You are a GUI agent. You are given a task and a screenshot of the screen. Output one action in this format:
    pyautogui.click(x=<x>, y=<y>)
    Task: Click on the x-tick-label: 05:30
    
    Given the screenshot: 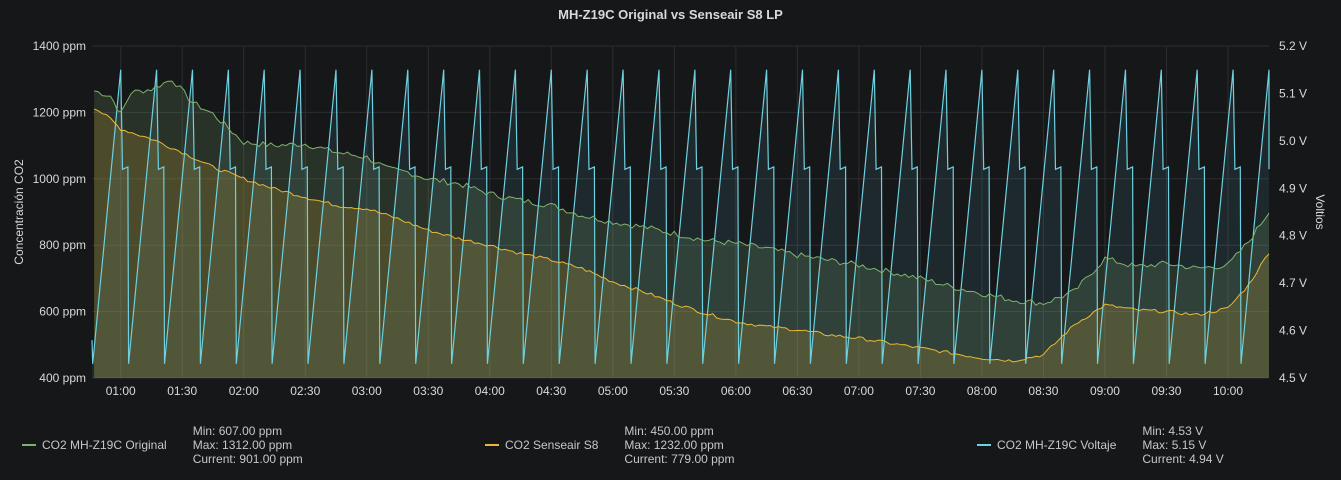 What is the action you would take?
    pyautogui.click(x=674, y=391)
    